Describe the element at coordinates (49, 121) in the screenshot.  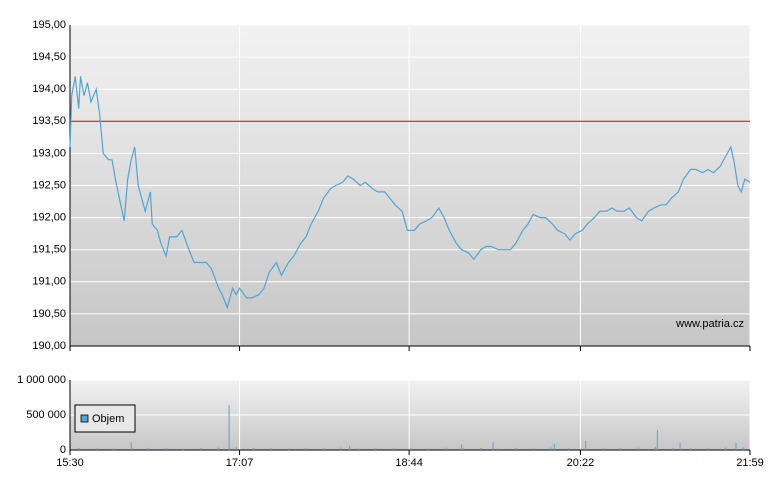
I see `y-tick-label: 193,50` at that location.